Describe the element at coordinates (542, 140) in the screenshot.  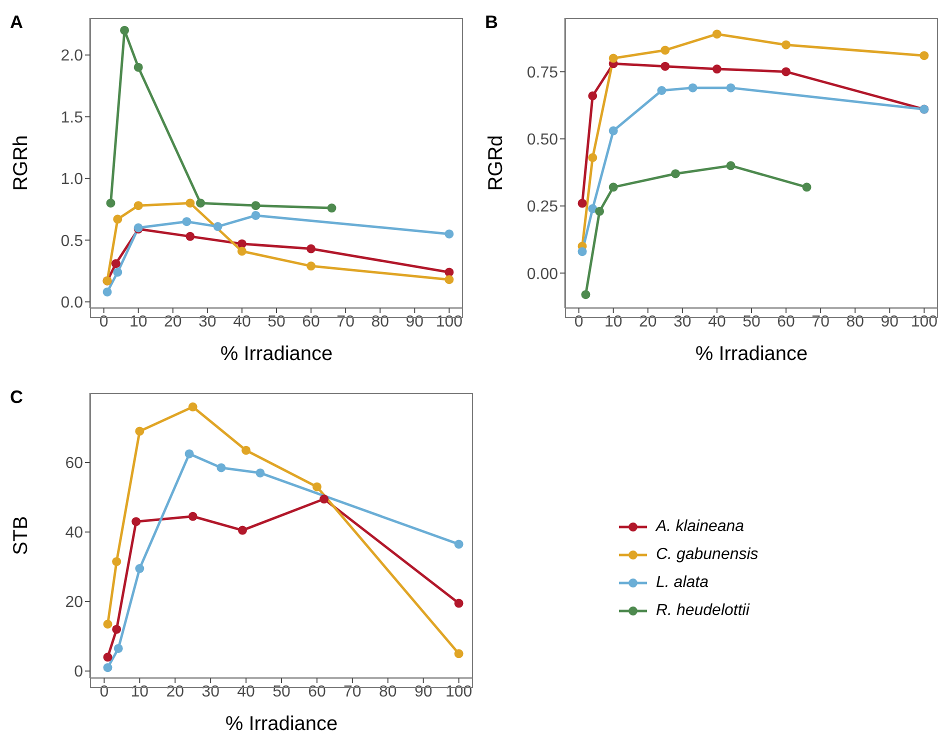
I see `y-tick-label: 0.50` at that location.